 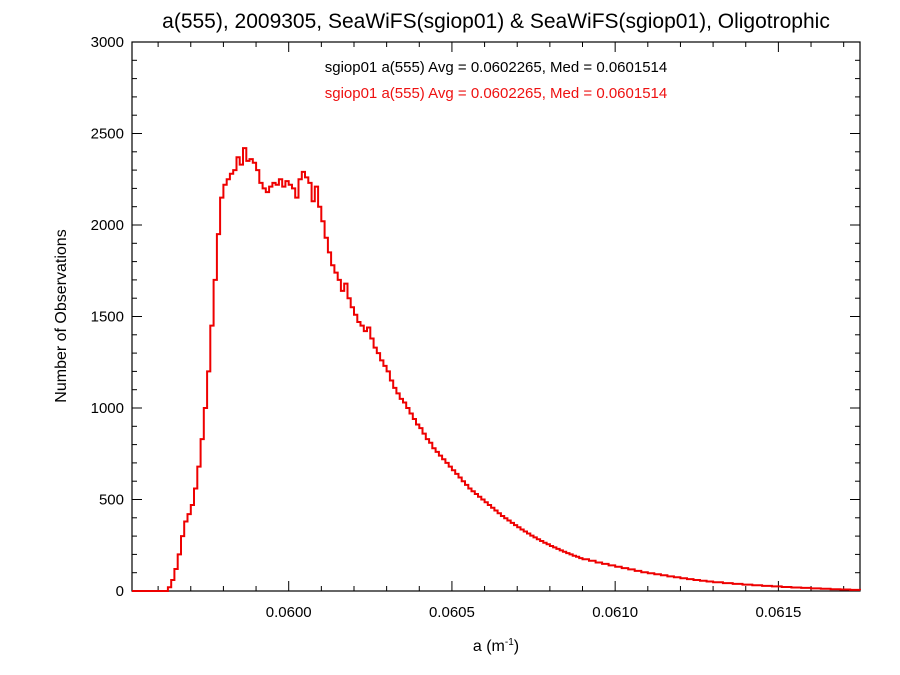 I want to click on y-tick-label: 500, so click(x=111, y=500).